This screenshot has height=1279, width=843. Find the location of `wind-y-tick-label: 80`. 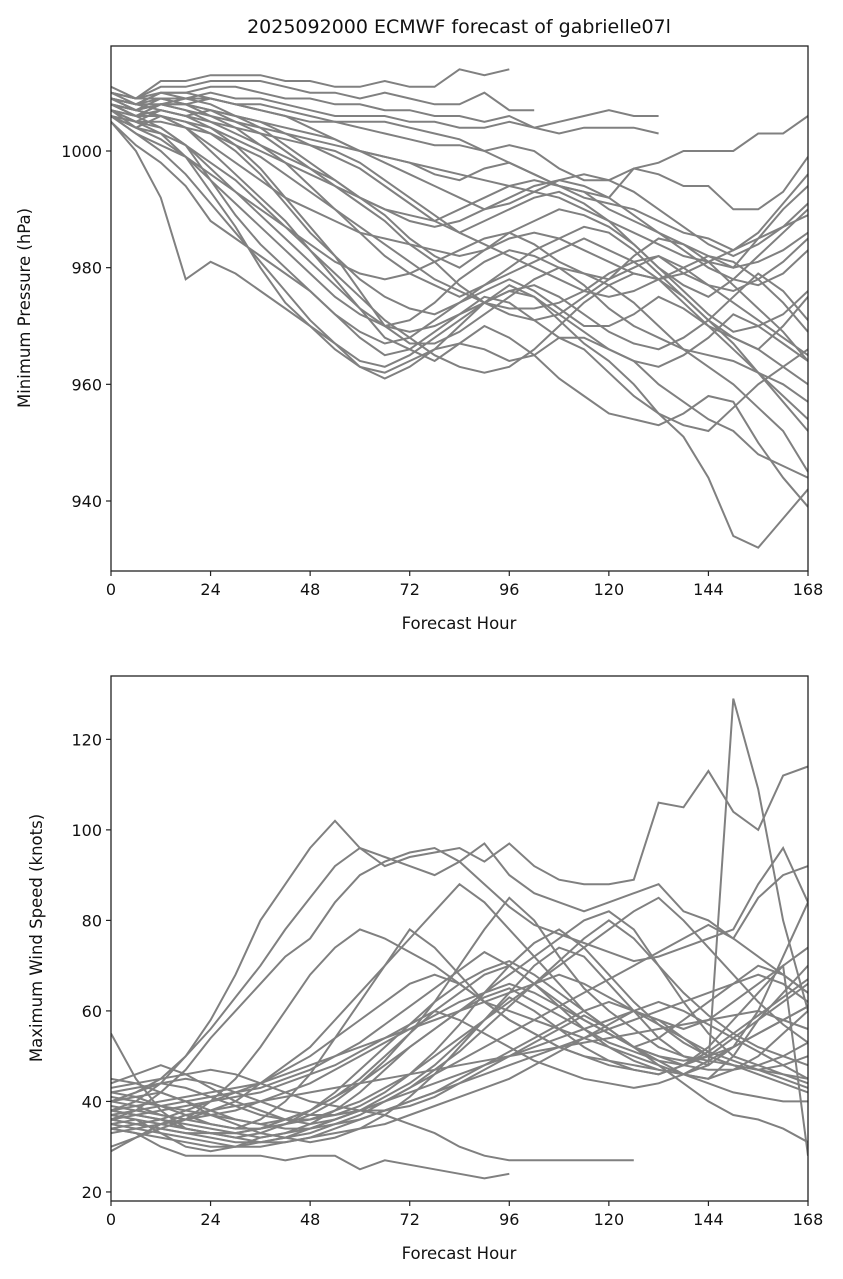

wind-y-tick-label: 80 is located at coordinates (92, 920).